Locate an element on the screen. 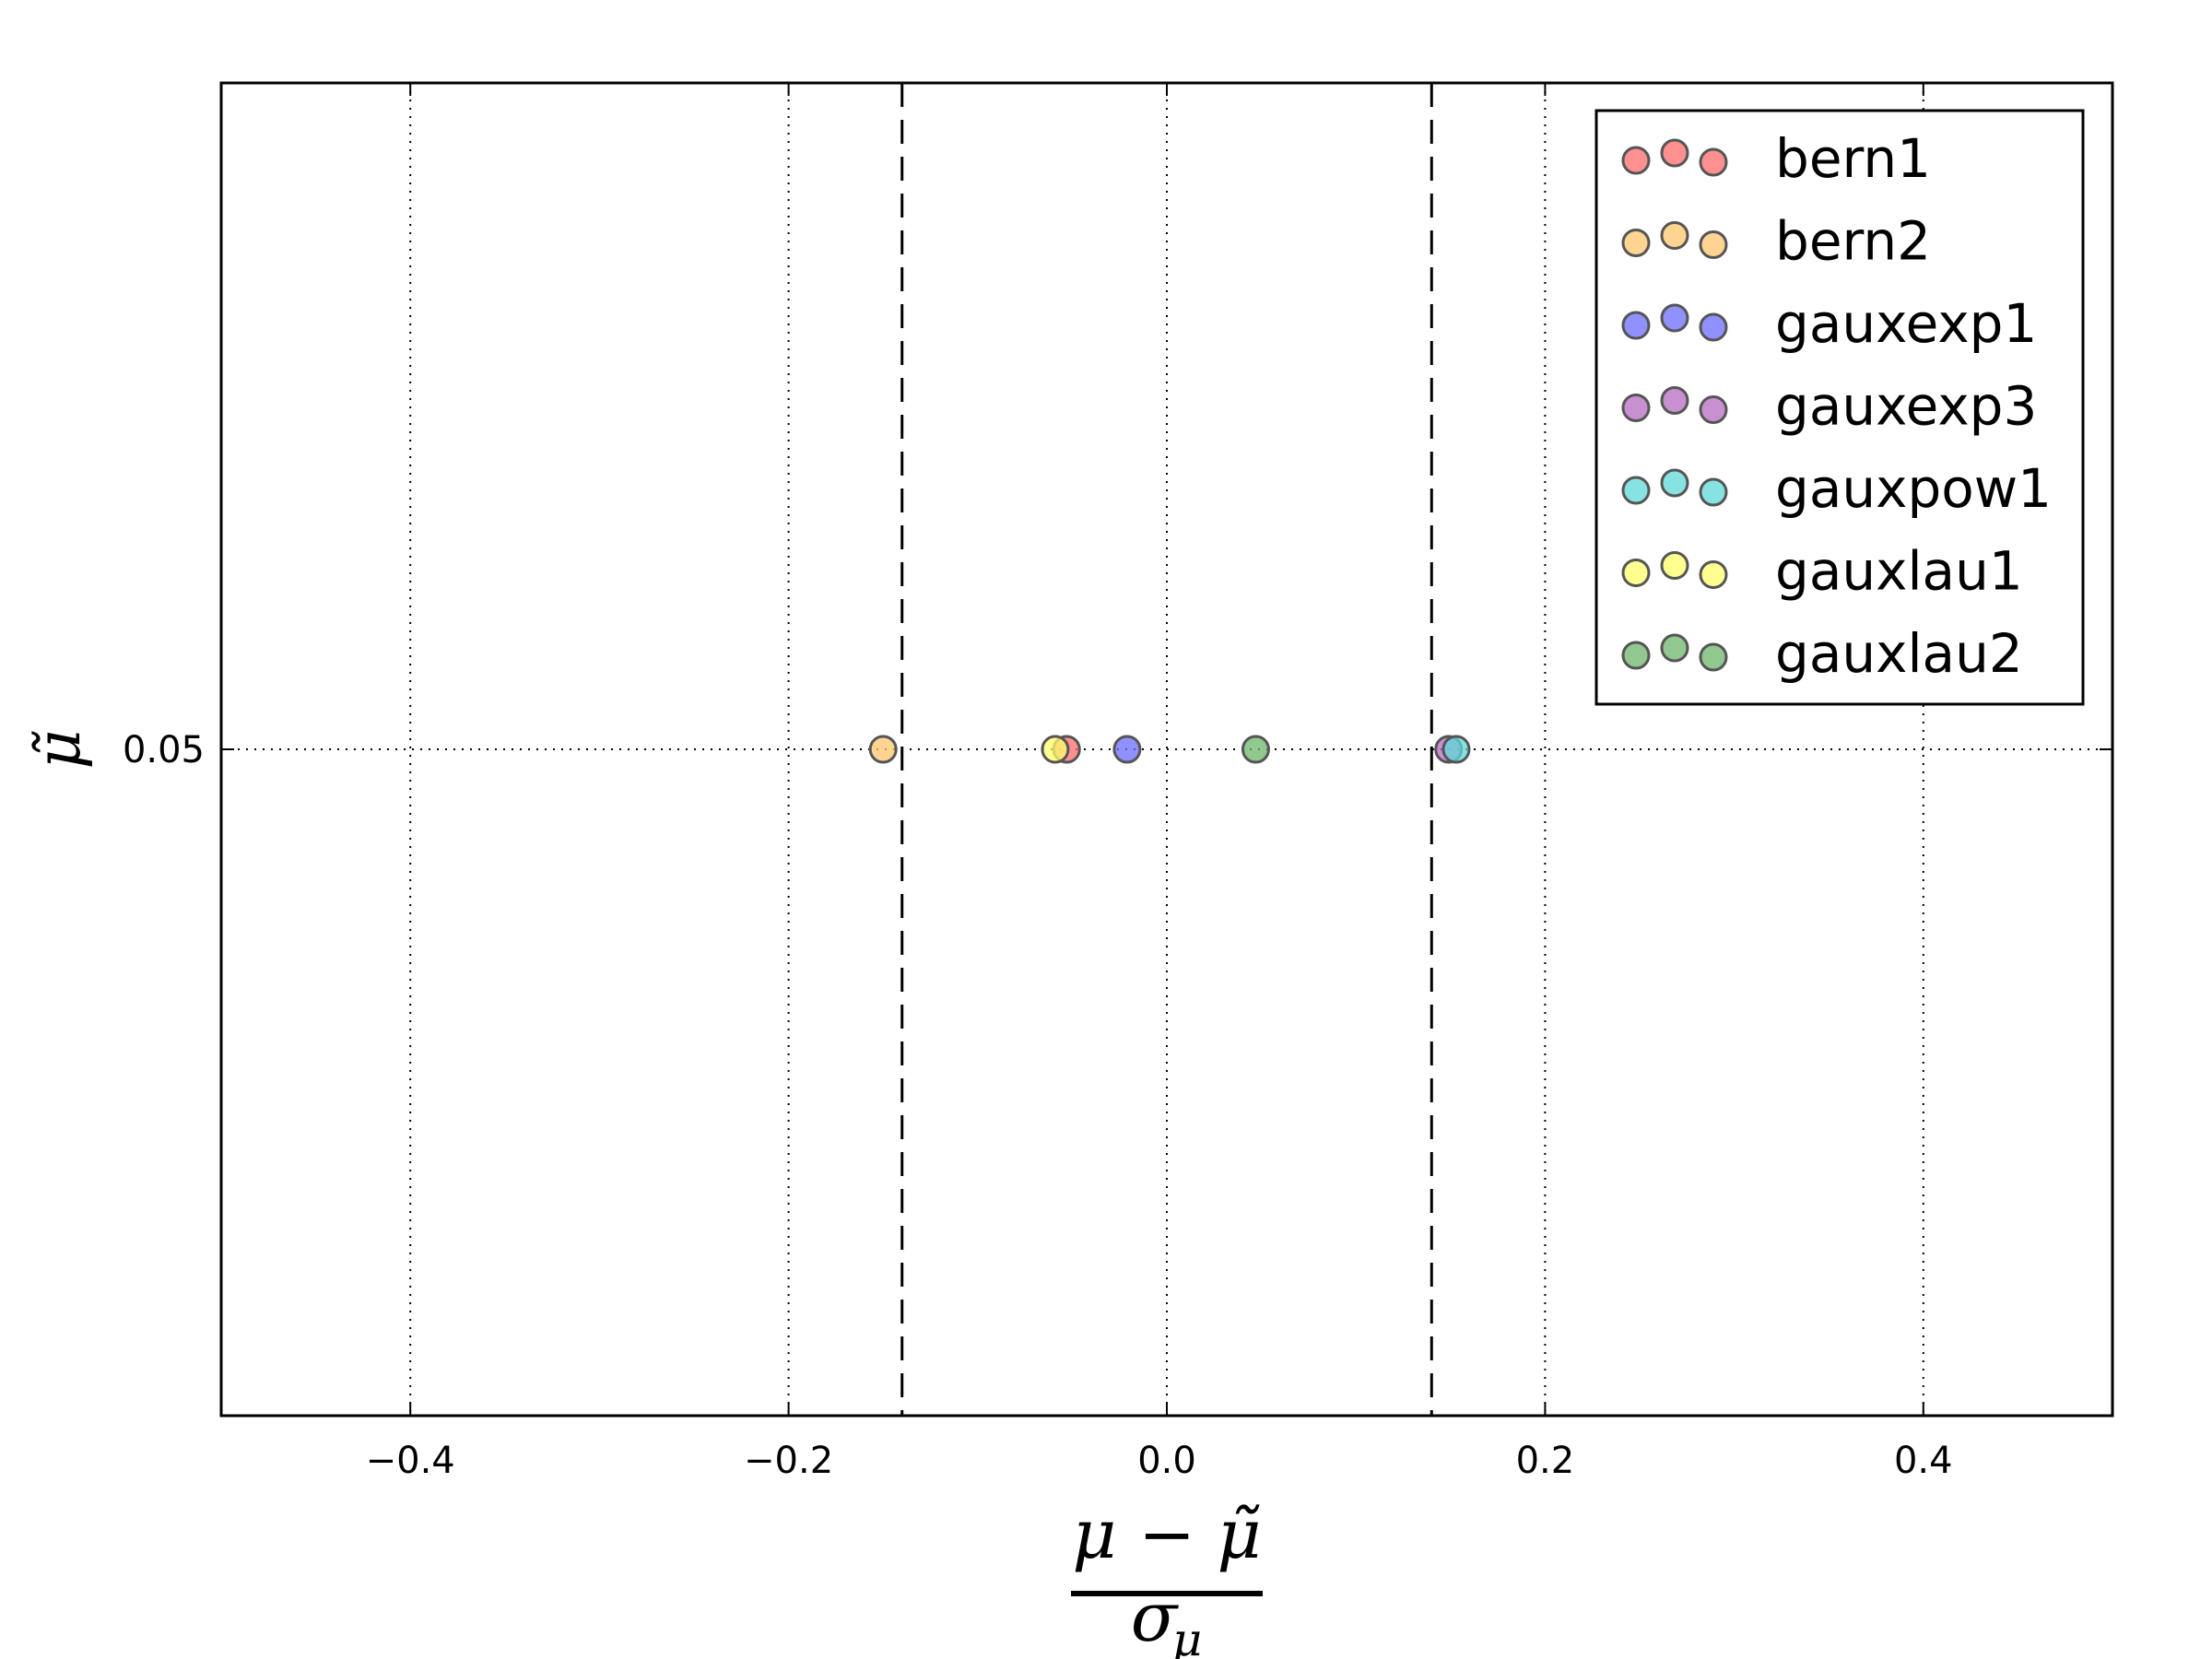 This screenshot has height=1659, width=2212. legend-label: gauxlau2 is located at coordinates (1899, 653).